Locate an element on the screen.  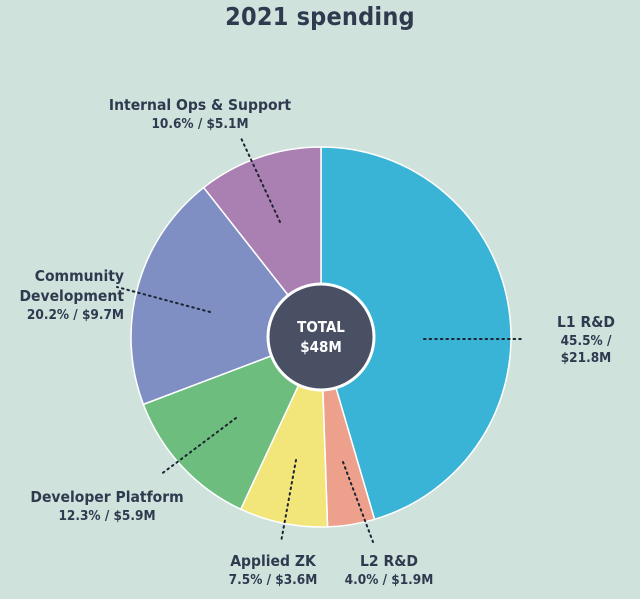
leader-applied-zk is located at coordinates (288, 501).